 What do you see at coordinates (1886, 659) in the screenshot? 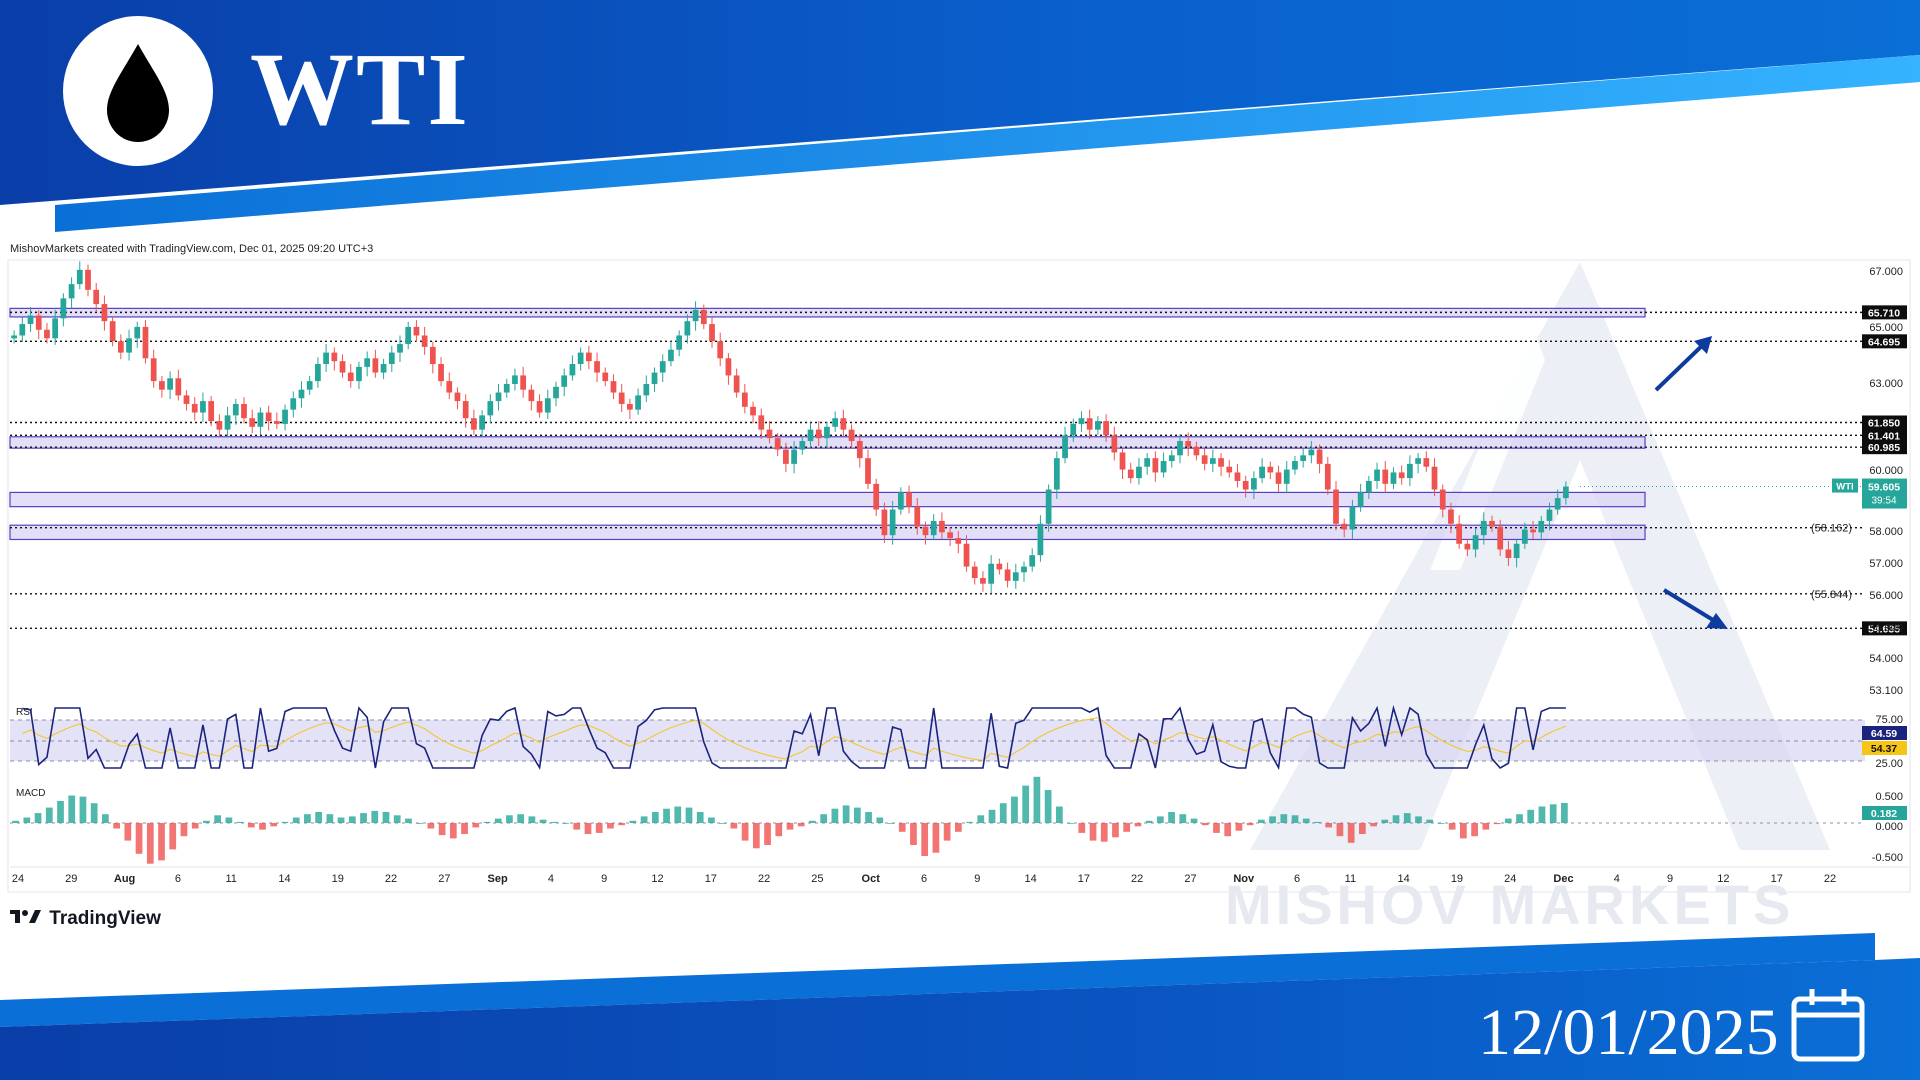
I see `price-axis-tick: 54.000` at bounding box center [1886, 659].